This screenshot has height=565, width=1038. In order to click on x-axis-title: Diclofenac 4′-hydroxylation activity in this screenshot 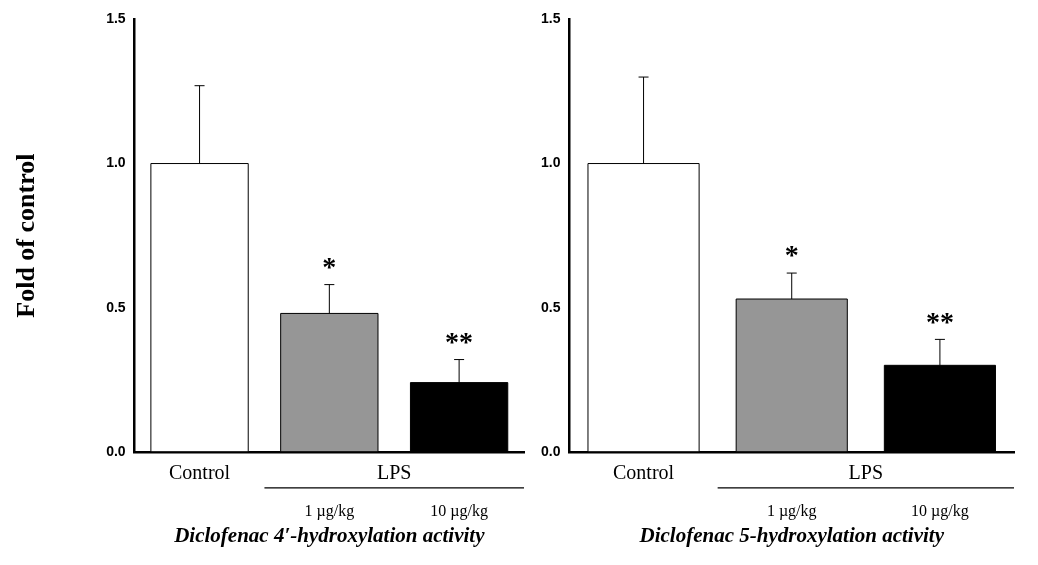, I will do `click(329, 534)`.